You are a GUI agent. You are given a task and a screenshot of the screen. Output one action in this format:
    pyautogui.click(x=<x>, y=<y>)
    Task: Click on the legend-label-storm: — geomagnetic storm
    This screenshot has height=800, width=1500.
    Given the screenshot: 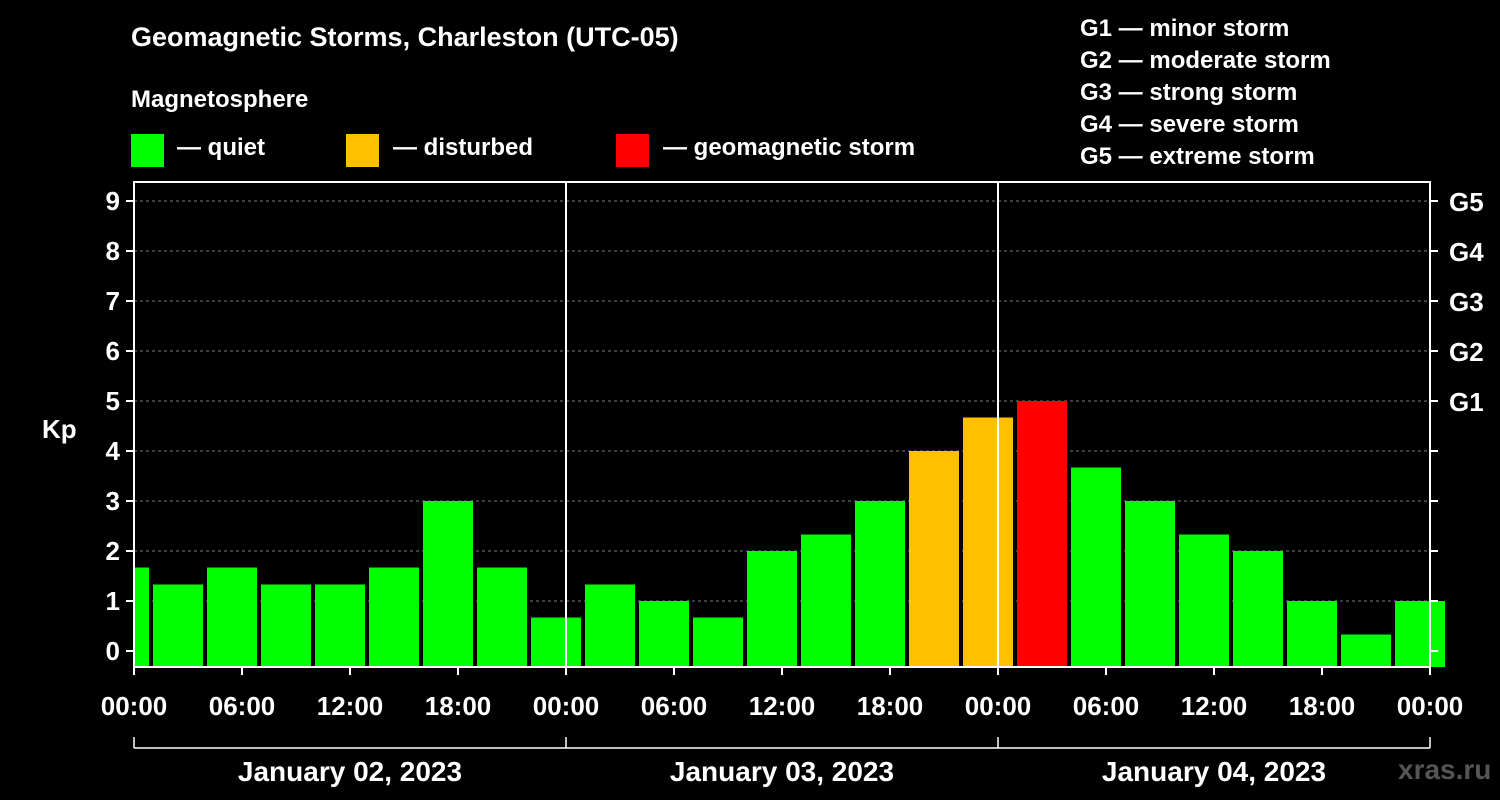 What is the action you would take?
    pyautogui.click(x=789, y=147)
    